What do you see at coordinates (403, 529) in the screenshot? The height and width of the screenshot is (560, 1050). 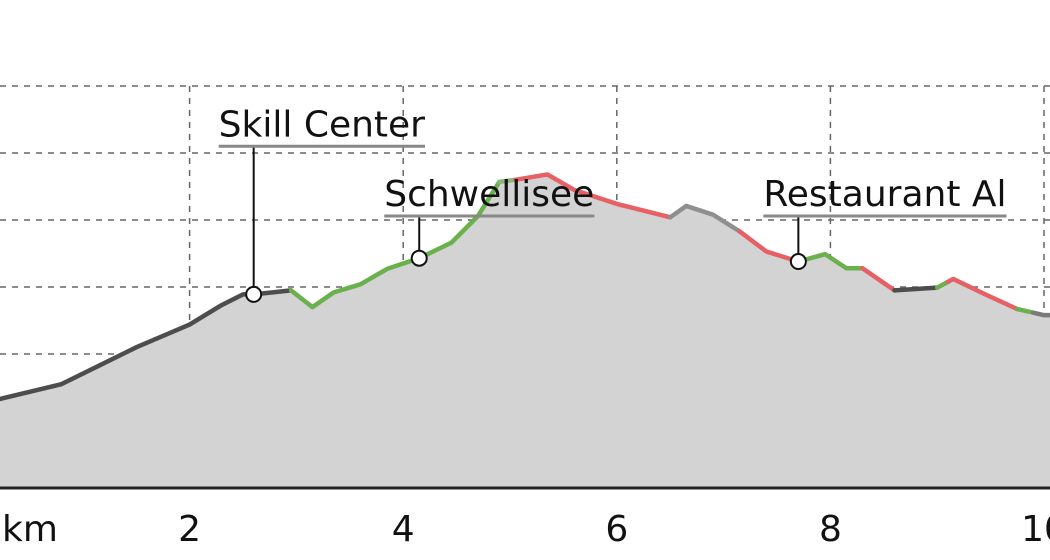 I see `x-tick-label: 4` at bounding box center [403, 529].